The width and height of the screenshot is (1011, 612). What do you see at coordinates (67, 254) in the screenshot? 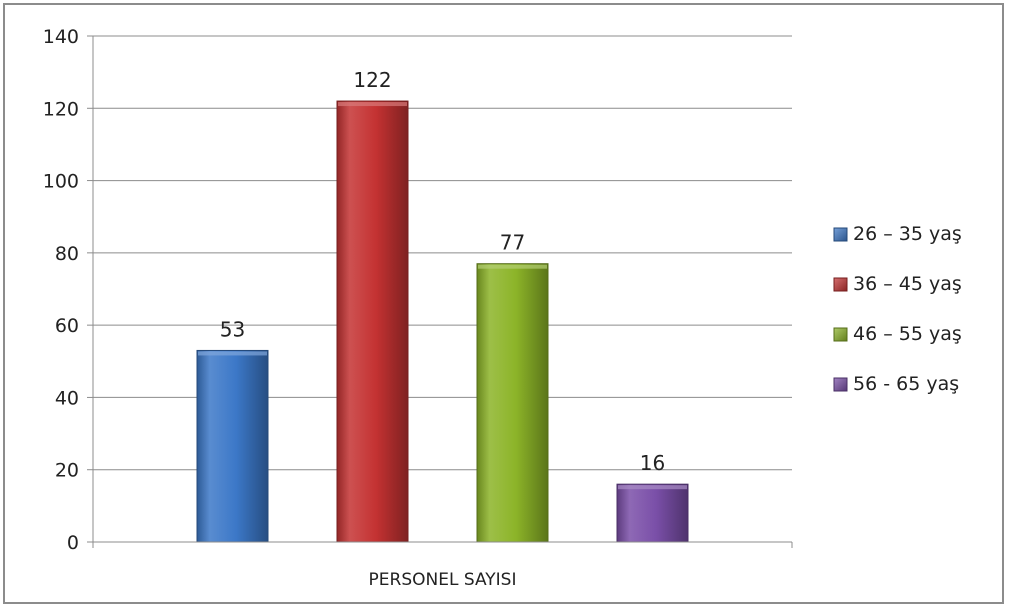
I see `y-tick-label: 80` at bounding box center [67, 254].